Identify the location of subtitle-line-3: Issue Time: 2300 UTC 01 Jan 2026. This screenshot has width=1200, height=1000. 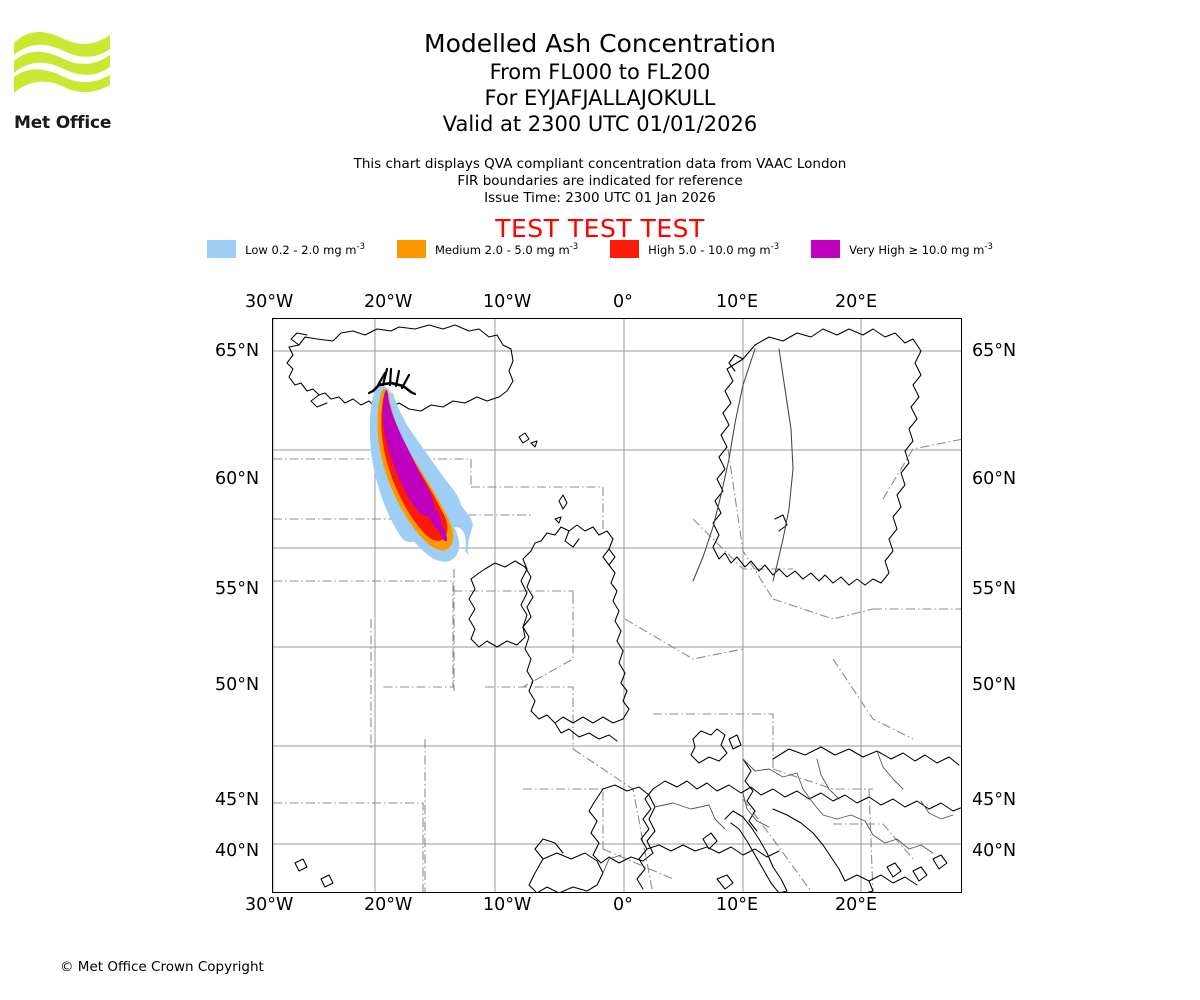
(600, 198).